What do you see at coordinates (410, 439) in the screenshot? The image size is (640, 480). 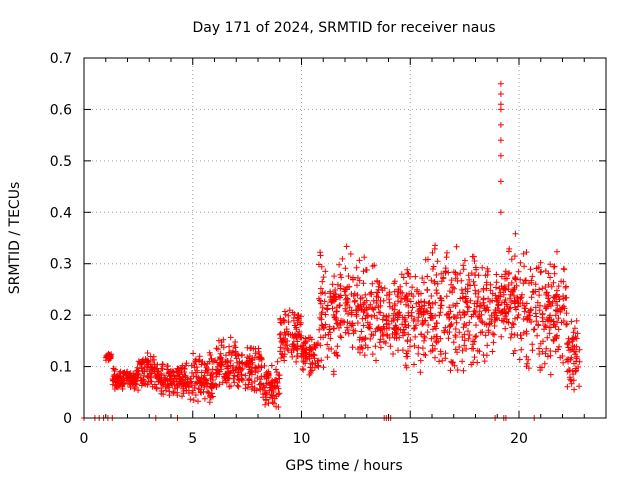 I see `x-tick-label: 15` at bounding box center [410, 439].